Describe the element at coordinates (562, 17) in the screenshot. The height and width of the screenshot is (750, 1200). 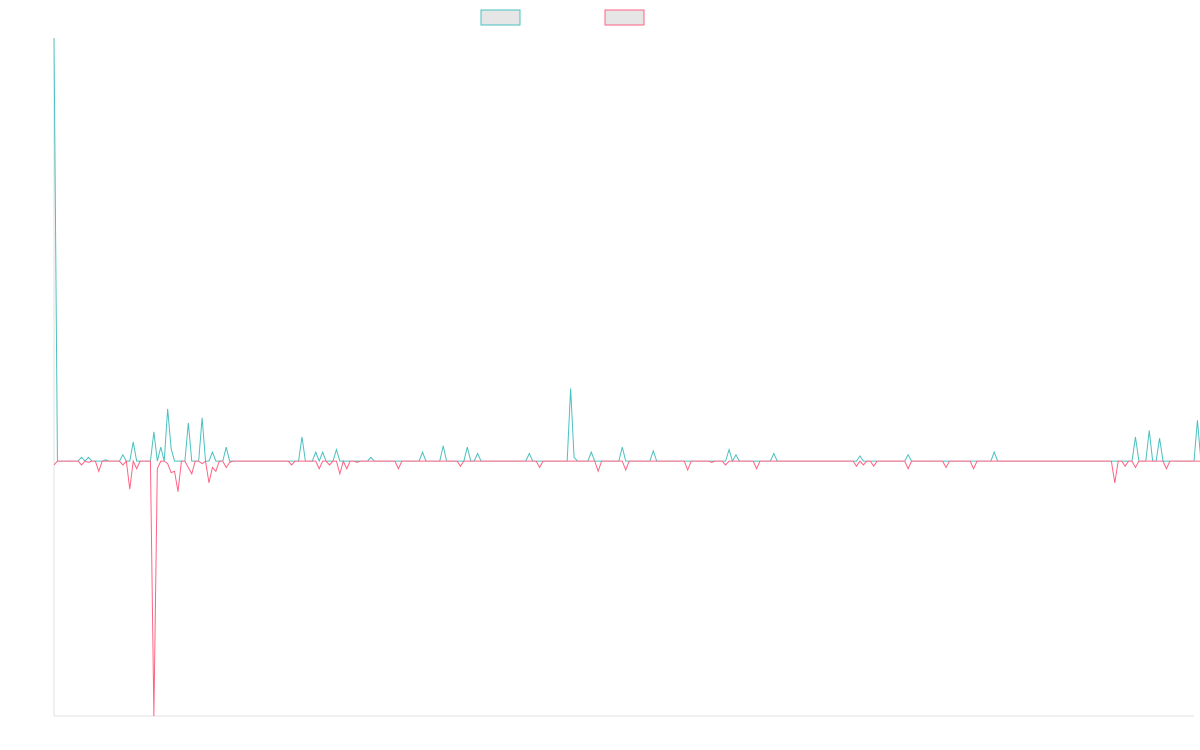
I see `legend` at that location.